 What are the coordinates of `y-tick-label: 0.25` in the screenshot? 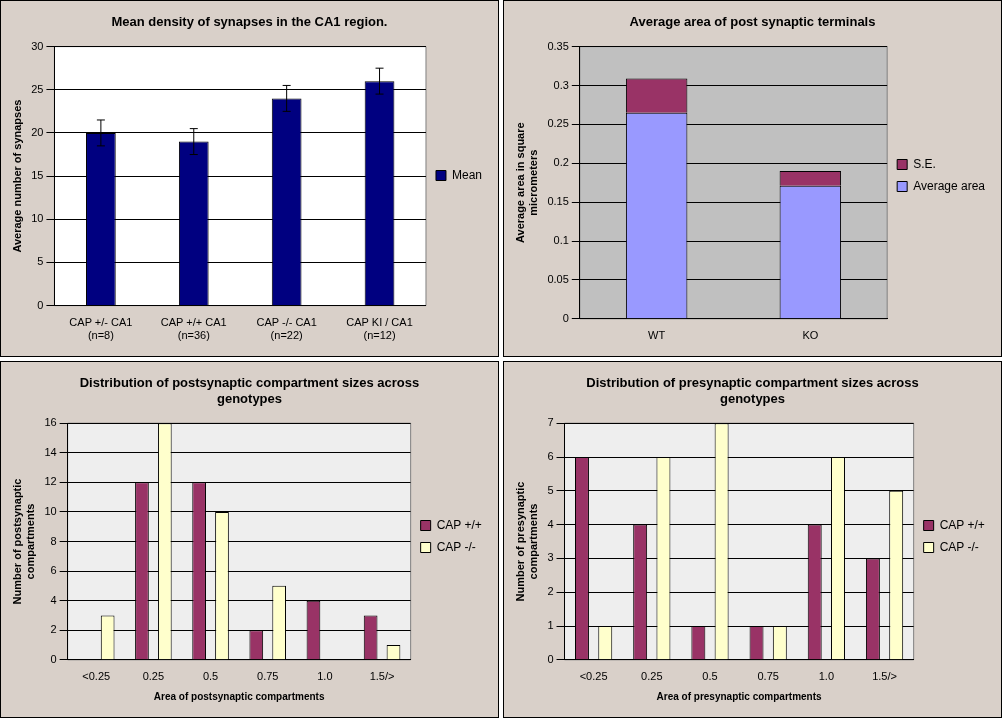 It's located at (558, 123).